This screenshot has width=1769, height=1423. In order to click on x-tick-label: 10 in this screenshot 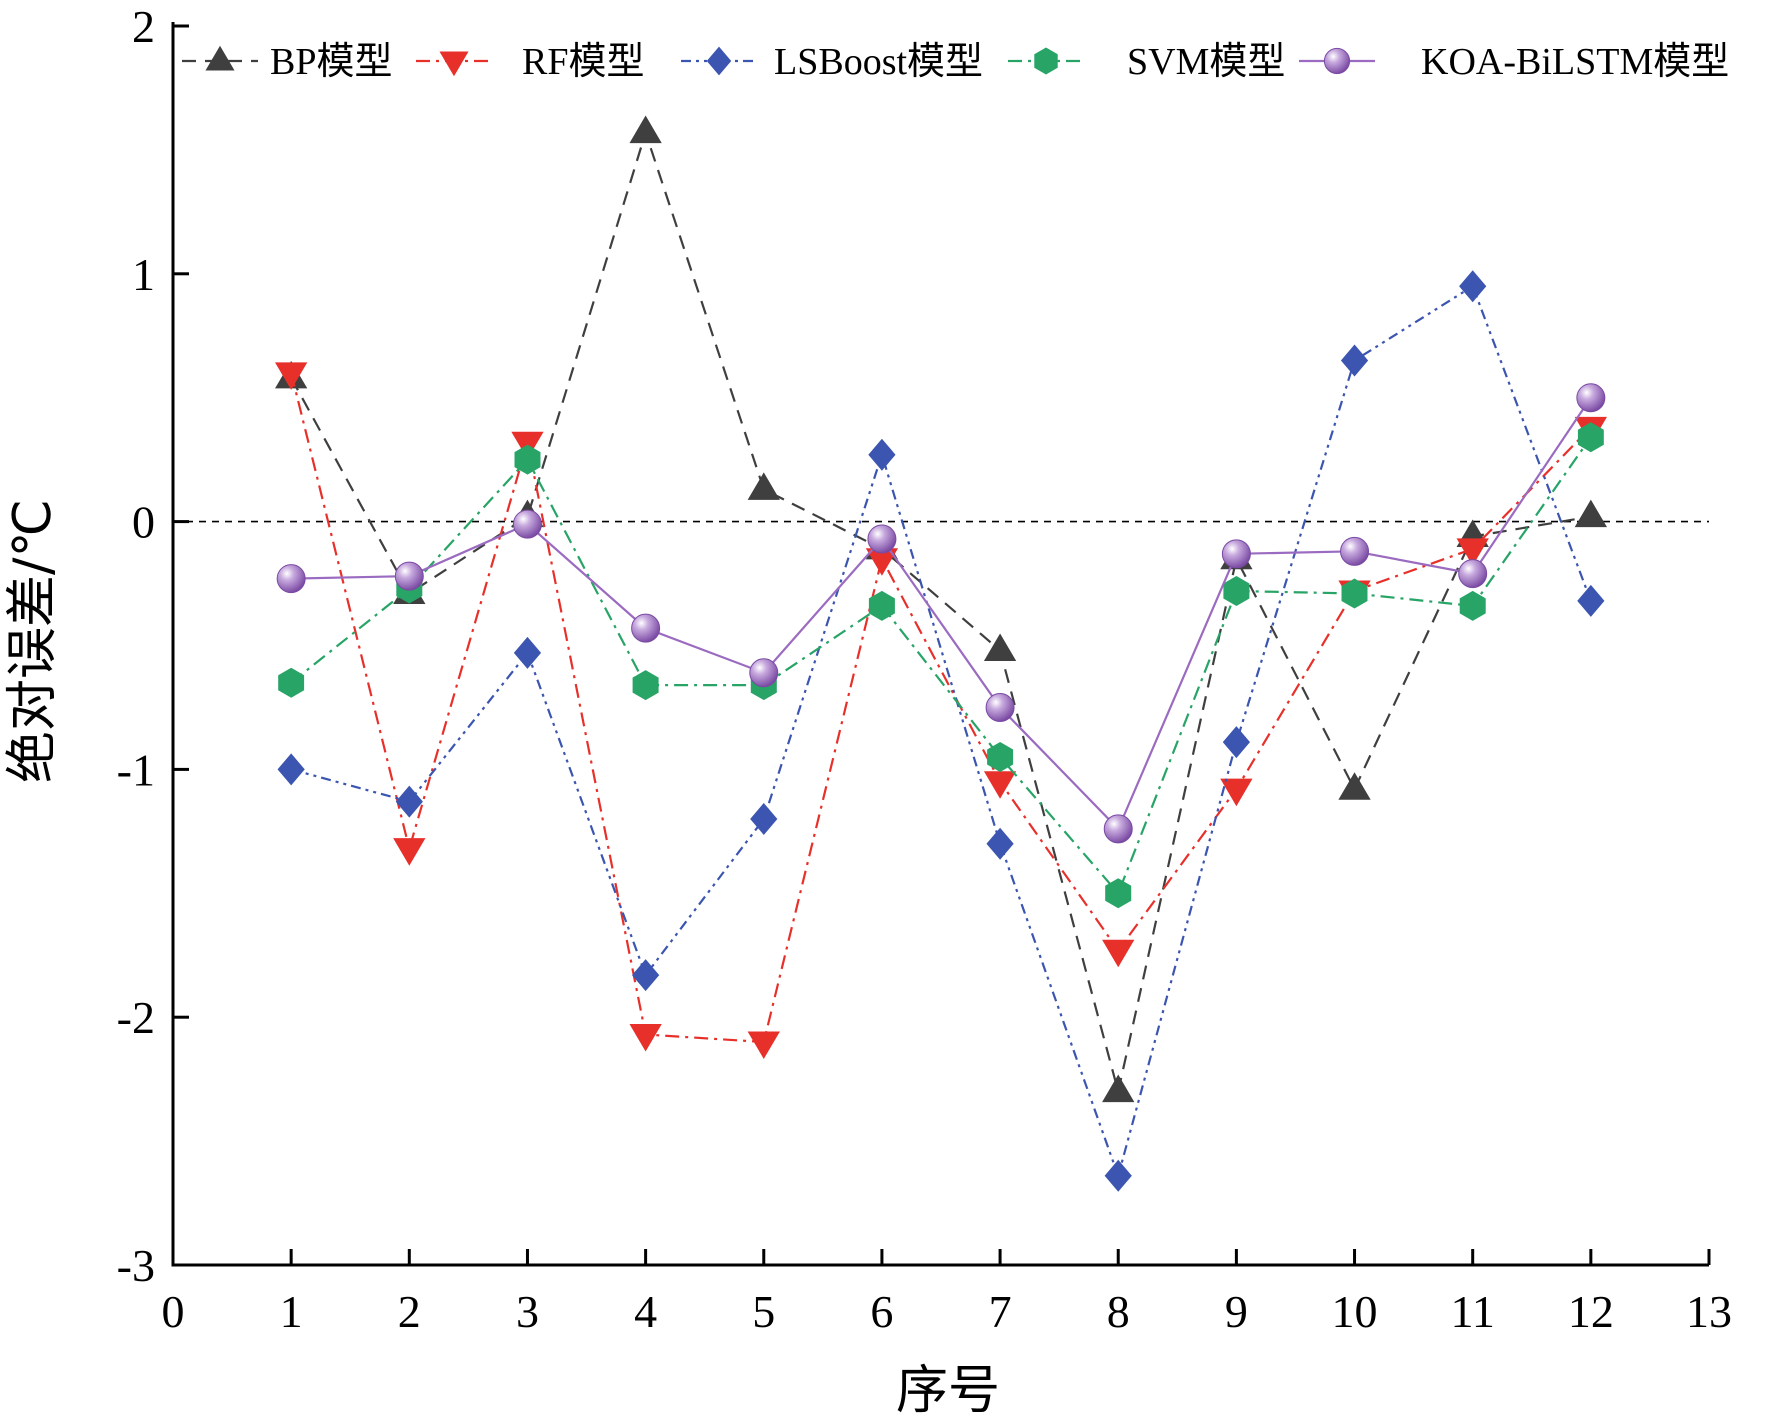, I will do `click(1355, 1311)`.